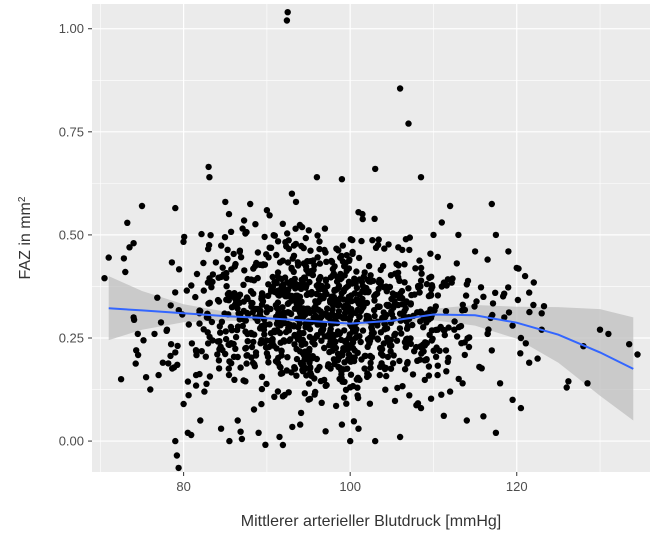  Describe the element at coordinates (371, 521) in the screenshot. I see `x-axis-title: Mittlerer arterieller Blutdruck [mmHg]` at that location.